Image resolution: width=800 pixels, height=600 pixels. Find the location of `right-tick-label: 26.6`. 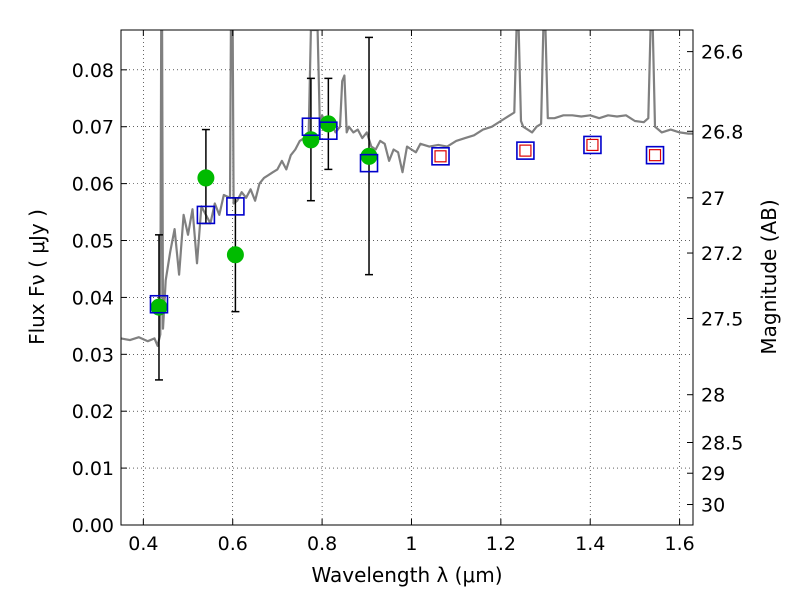

right-tick-label: 26.6 is located at coordinates (722, 53).